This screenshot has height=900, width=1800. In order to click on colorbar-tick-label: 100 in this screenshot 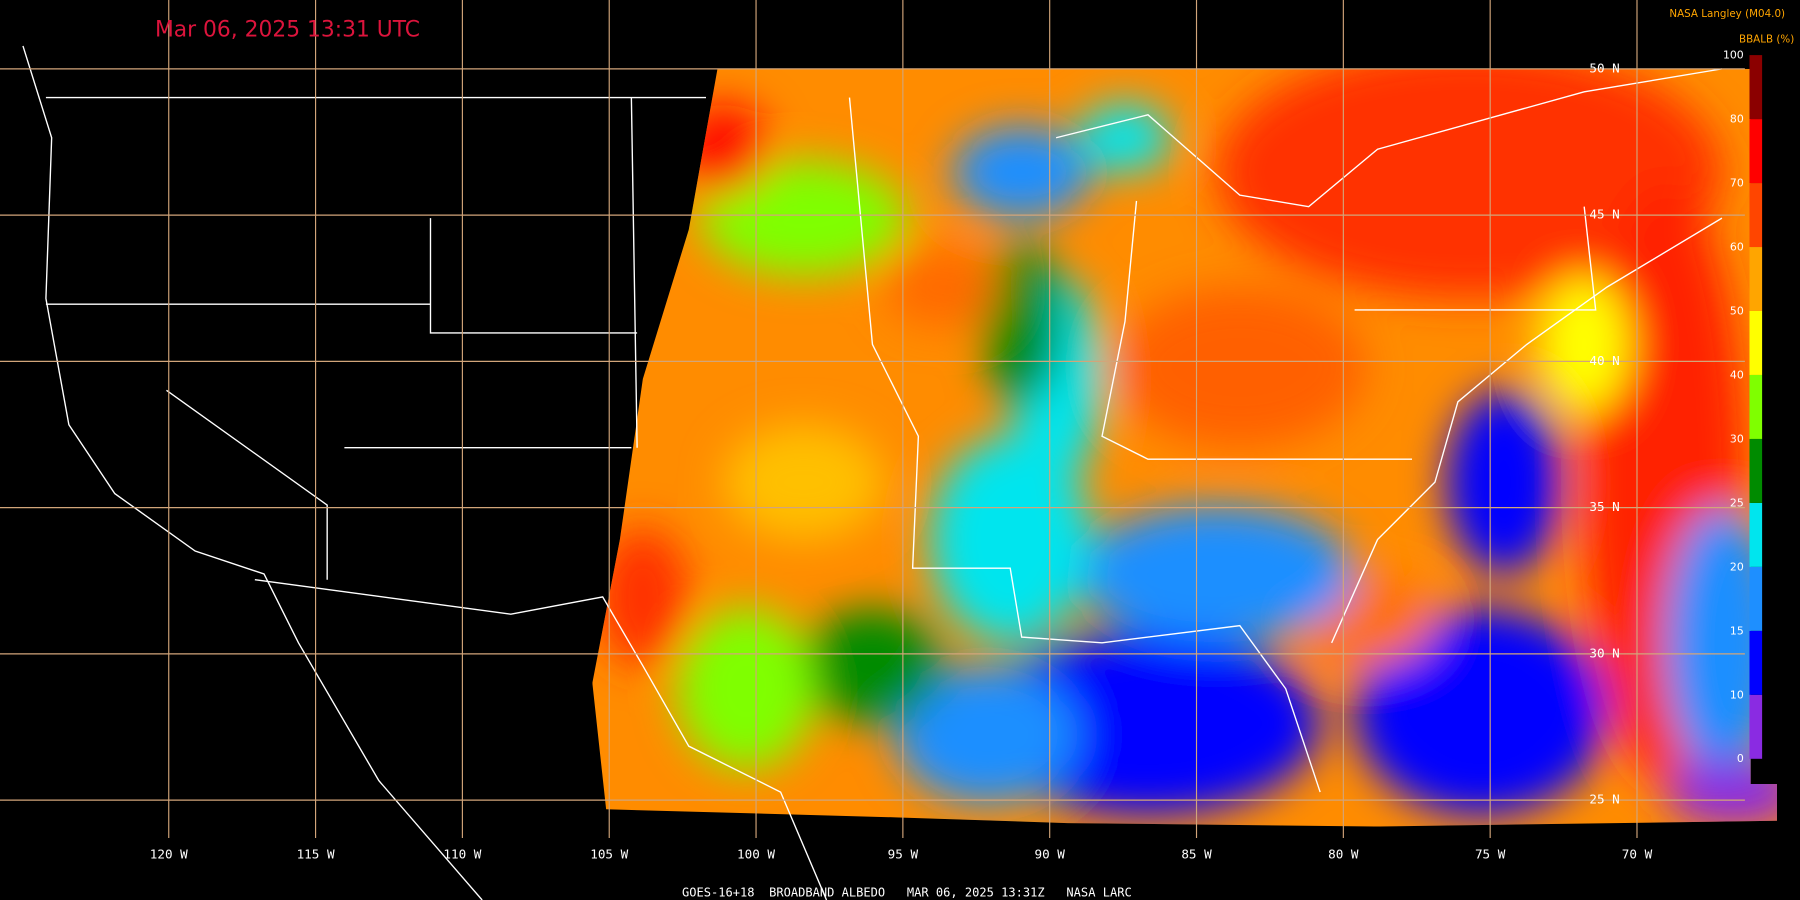, I will do `click(1733, 55)`.